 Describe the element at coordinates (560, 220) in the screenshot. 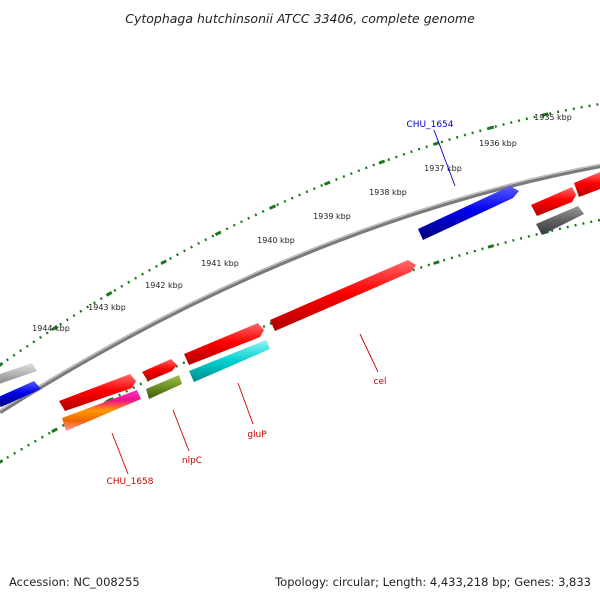

I see `feature-darkgray-right` at that location.